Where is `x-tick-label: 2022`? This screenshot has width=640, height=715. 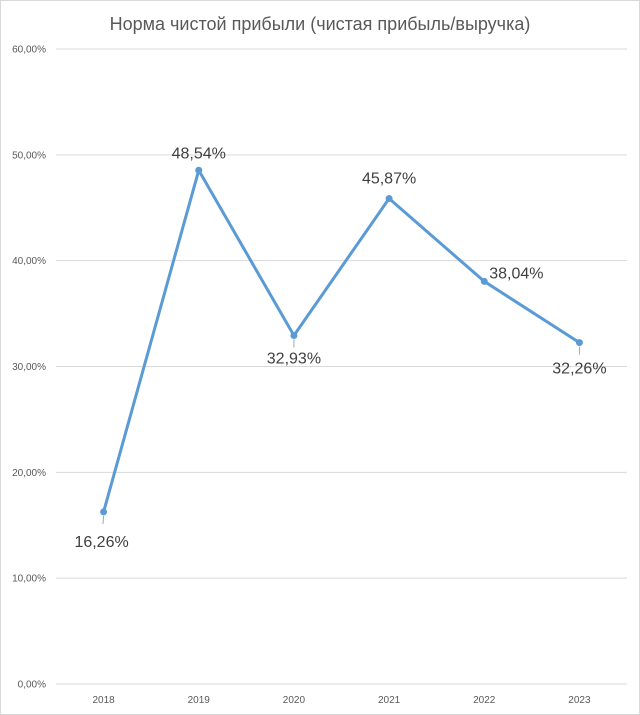 x-tick-label: 2022 is located at coordinates (484, 700).